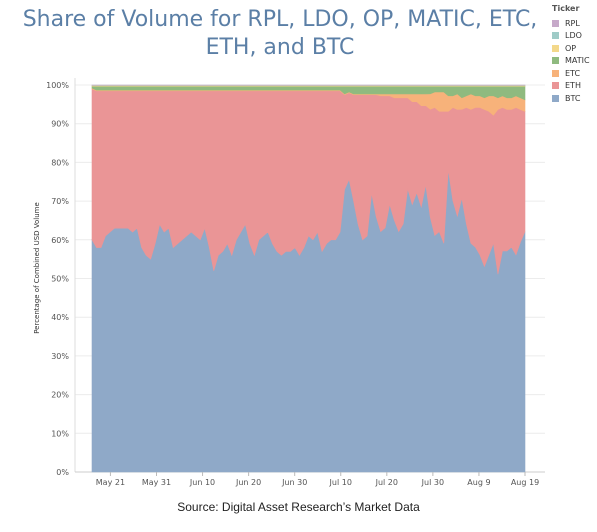 The height and width of the screenshot is (532, 597). What do you see at coordinates (308, 93) in the screenshot?
I see `area-matic` at bounding box center [308, 93].